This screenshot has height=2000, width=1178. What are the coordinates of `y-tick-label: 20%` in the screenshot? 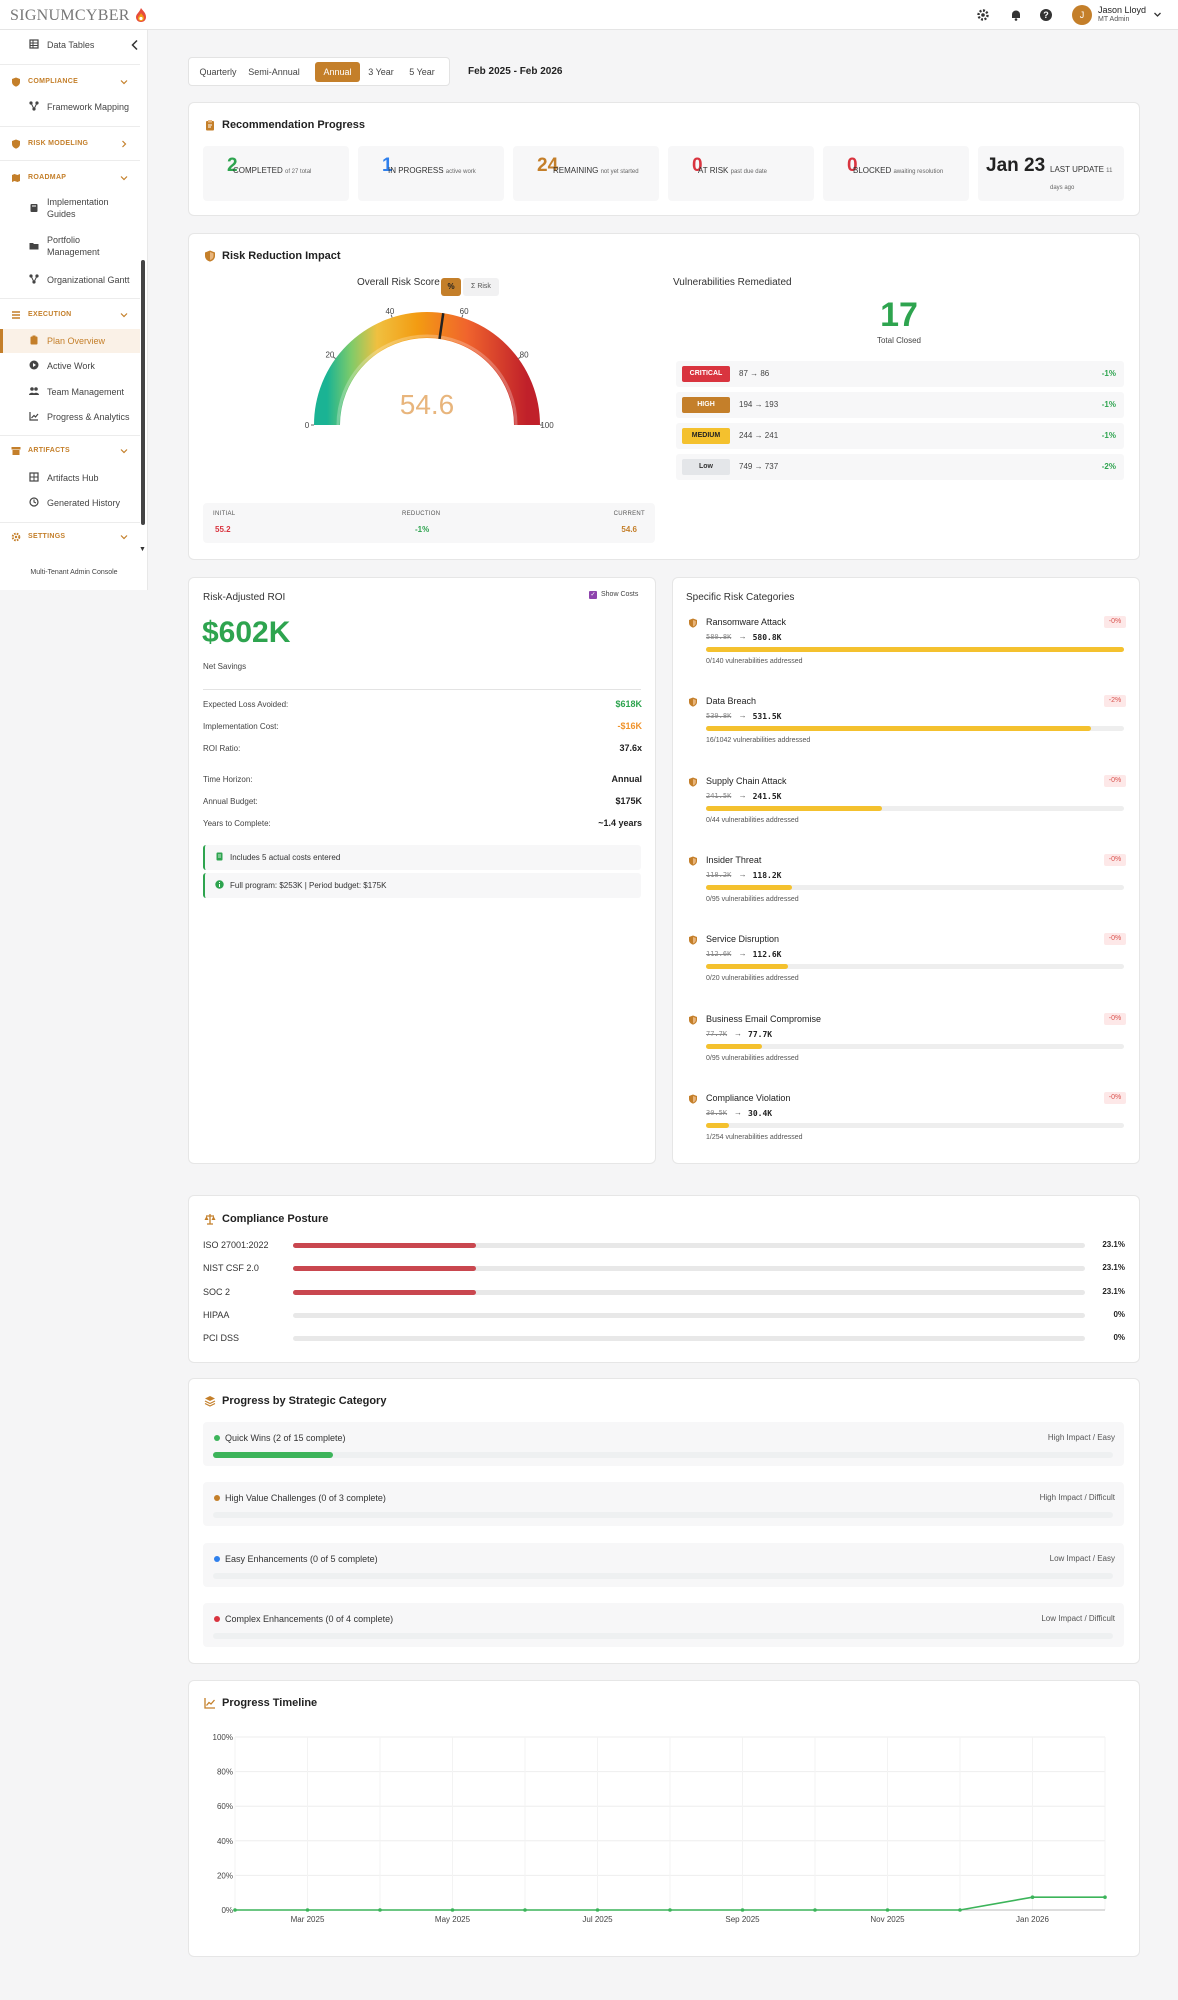 It's located at (225, 1875).